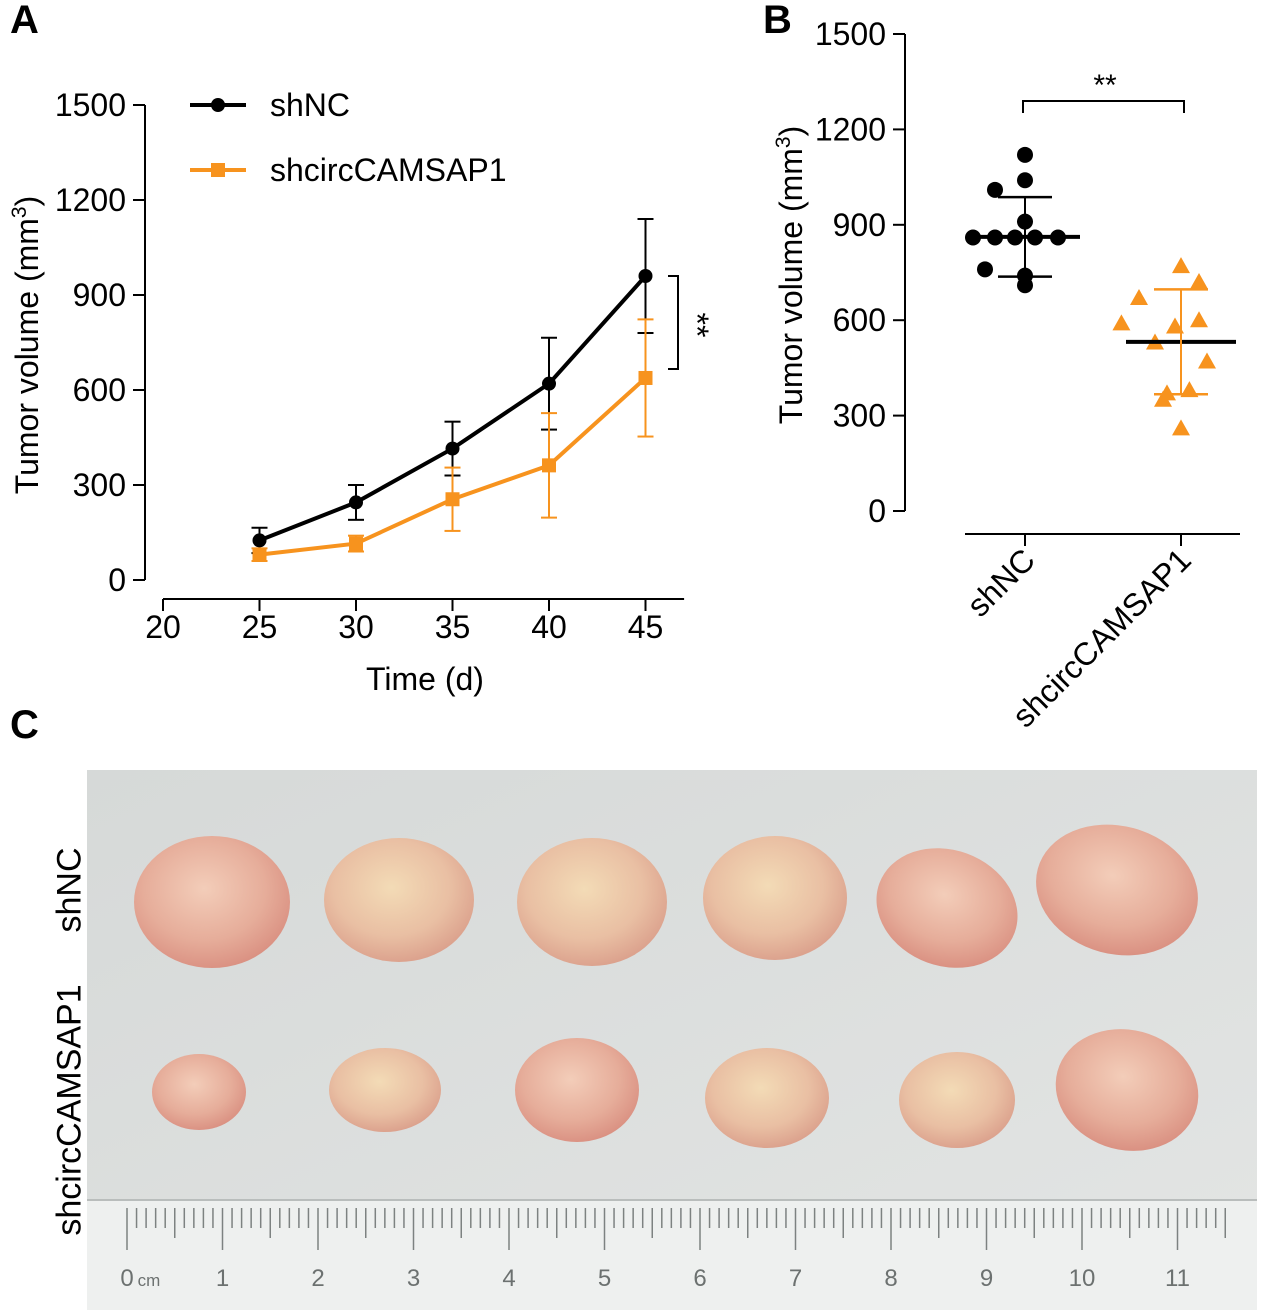  I want to click on ruler-number: 11, so click(1177, 1278).